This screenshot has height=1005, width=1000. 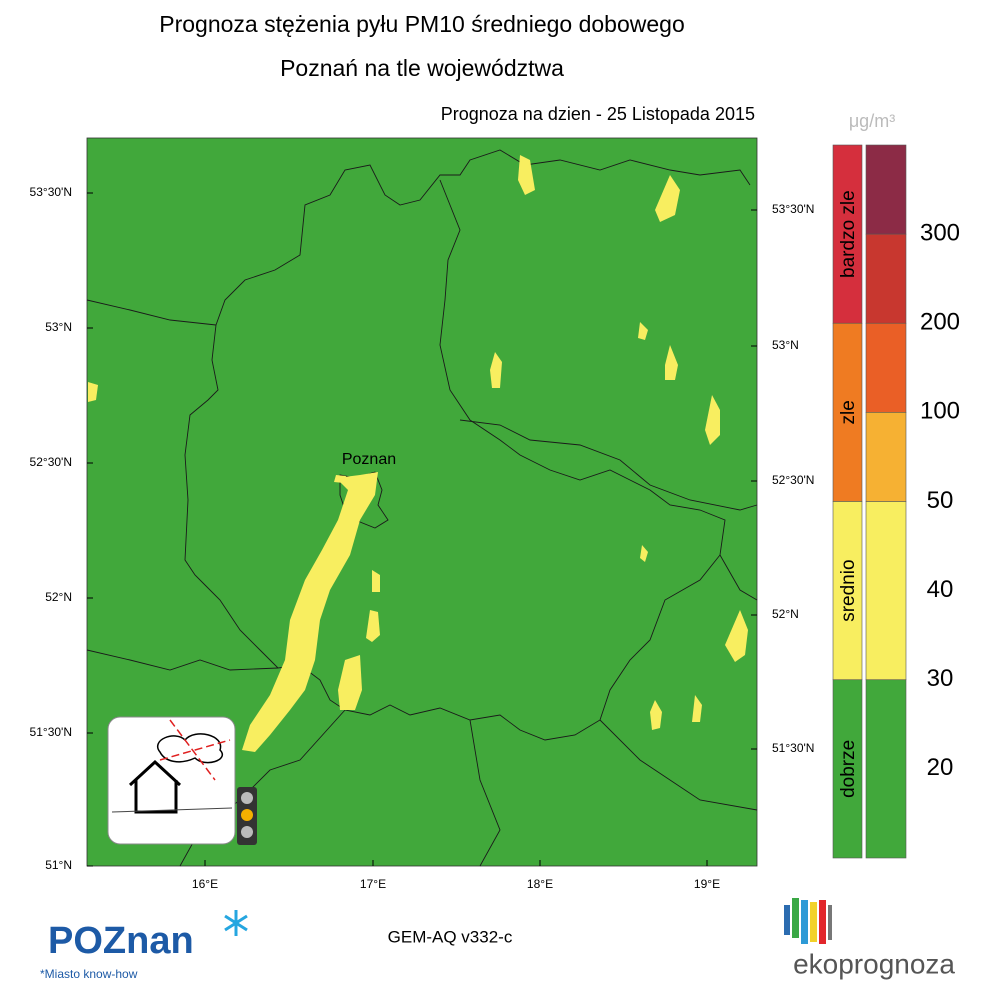 What do you see at coordinates (707, 884) in the screenshot?
I see `lon-label: 19°E` at bounding box center [707, 884].